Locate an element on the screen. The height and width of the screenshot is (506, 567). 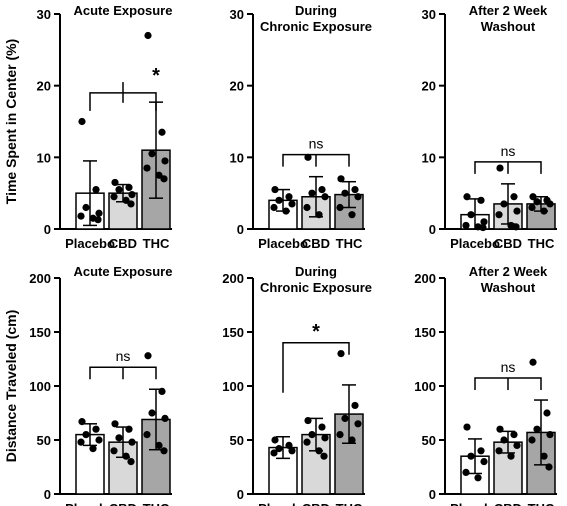
significance-bracket is located at coordinates (316, 367).